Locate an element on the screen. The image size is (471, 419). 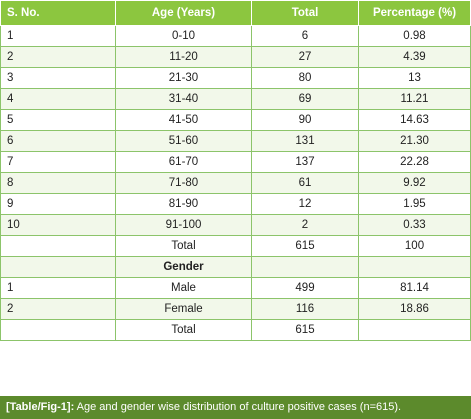
age-total-percentage: 100 is located at coordinates (414, 246).